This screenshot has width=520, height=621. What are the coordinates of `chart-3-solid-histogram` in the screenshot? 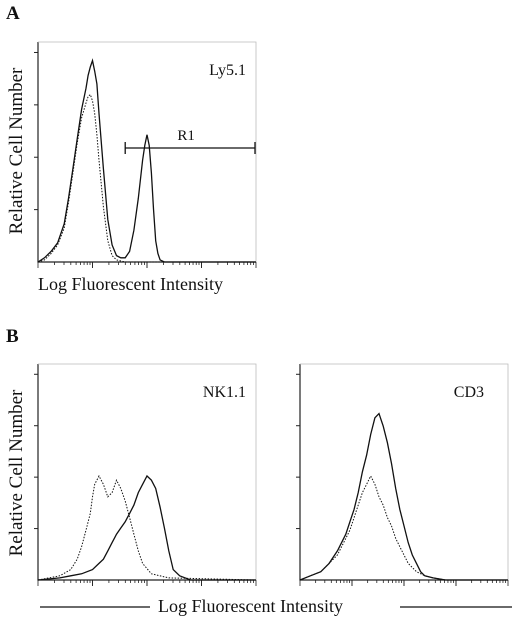 It's located at (403, 496).